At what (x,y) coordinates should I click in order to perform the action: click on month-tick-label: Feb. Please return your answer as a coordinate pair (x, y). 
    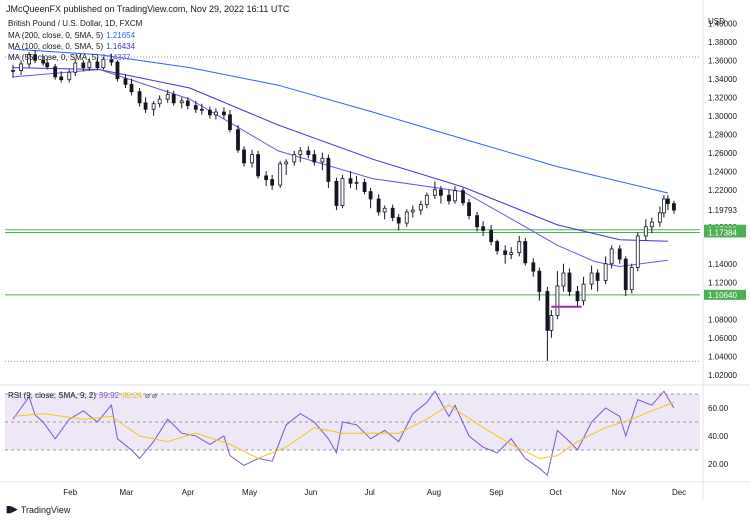
    Looking at the image, I should click on (70, 492).